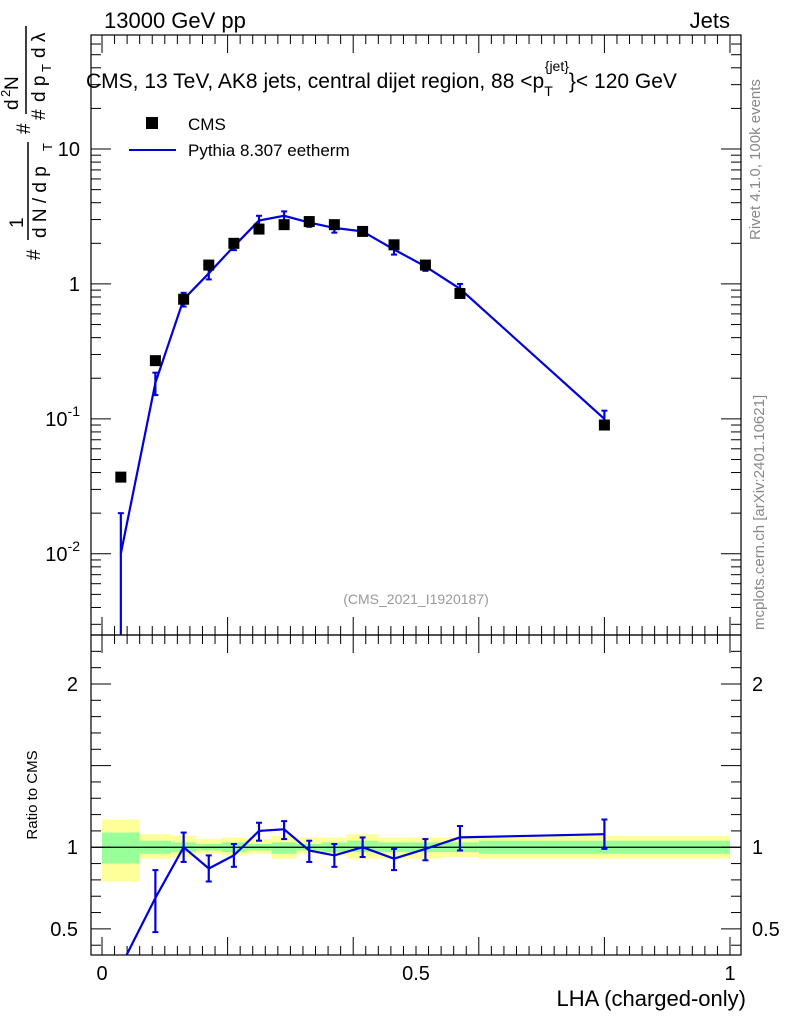 This screenshot has height=1024, width=786. What do you see at coordinates (757, 685) in the screenshot?
I see `ratio-y-tick-label-right: 2` at bounding box center [757, 685].